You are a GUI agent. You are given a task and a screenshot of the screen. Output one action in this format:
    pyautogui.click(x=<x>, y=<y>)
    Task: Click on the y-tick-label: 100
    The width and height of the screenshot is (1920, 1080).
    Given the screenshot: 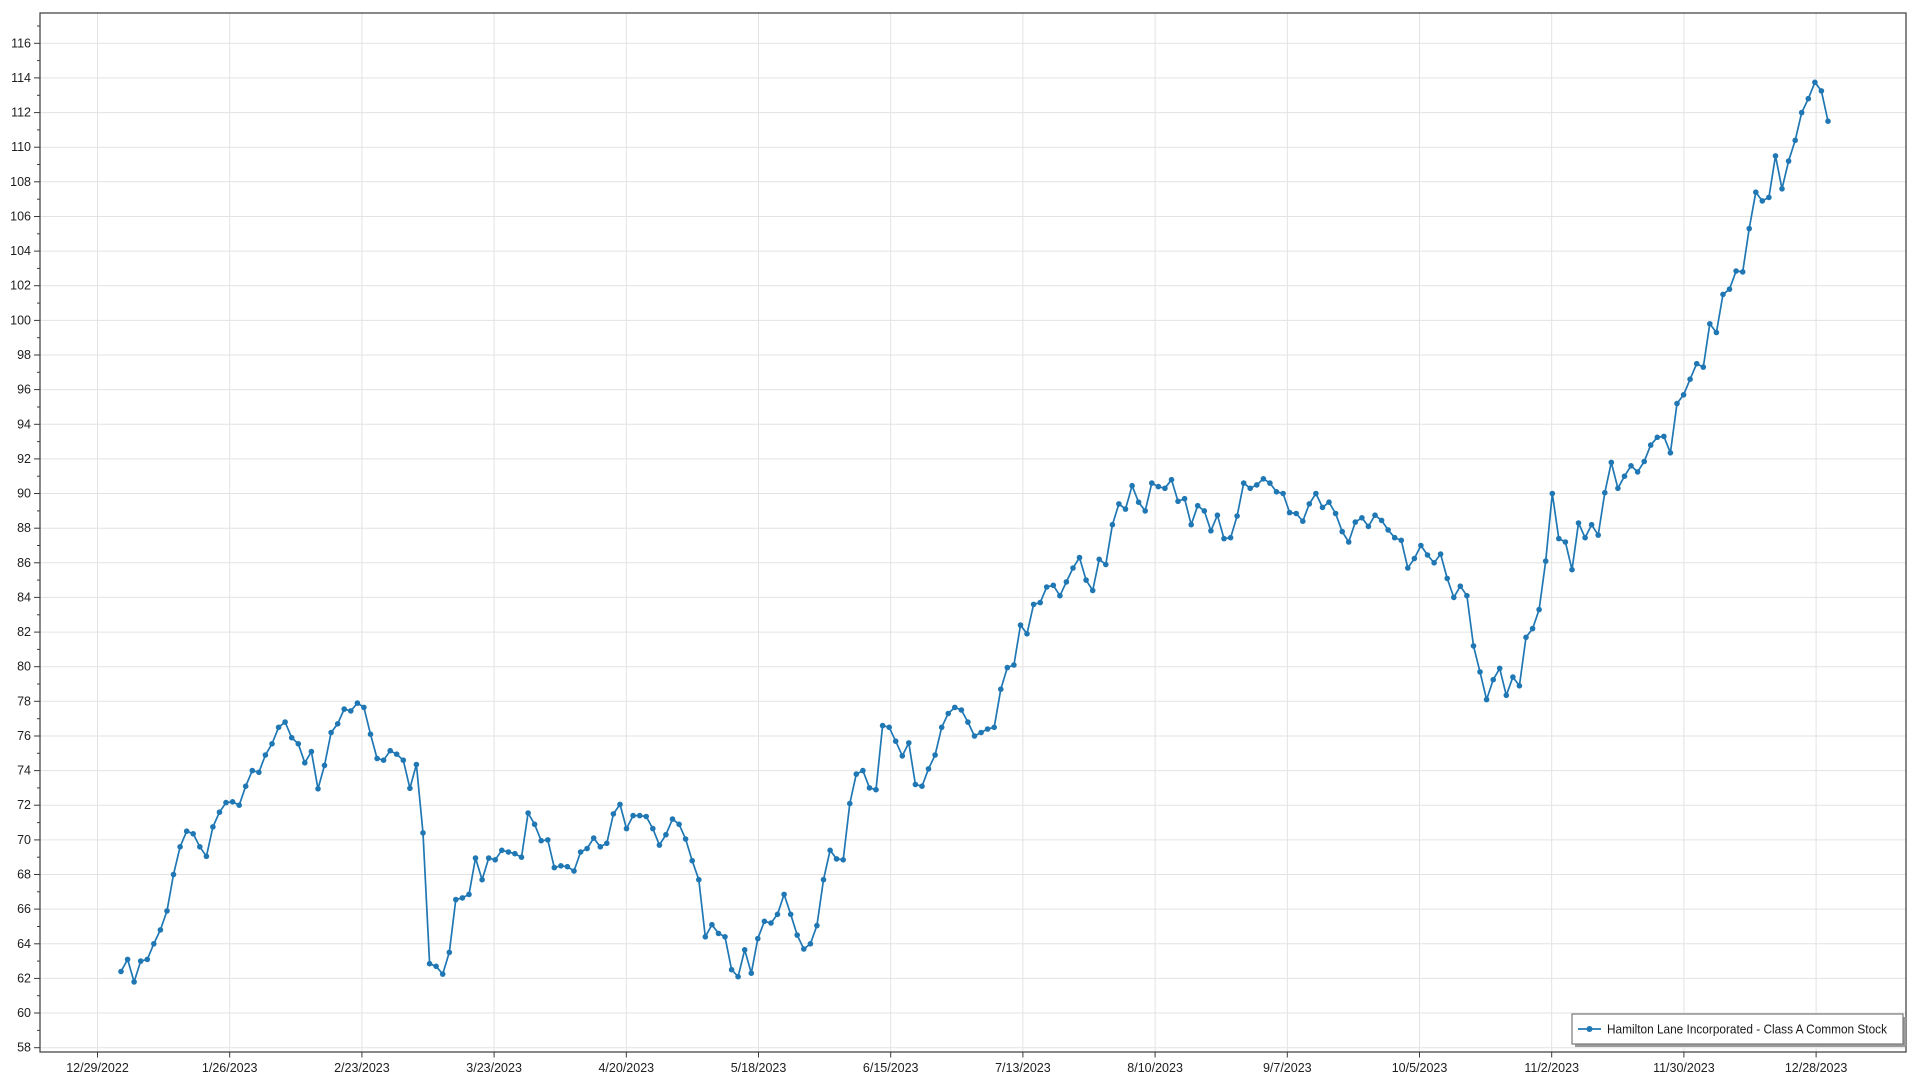 What is the action you would take?
    pyautogui.click(x=20, y=320)
    